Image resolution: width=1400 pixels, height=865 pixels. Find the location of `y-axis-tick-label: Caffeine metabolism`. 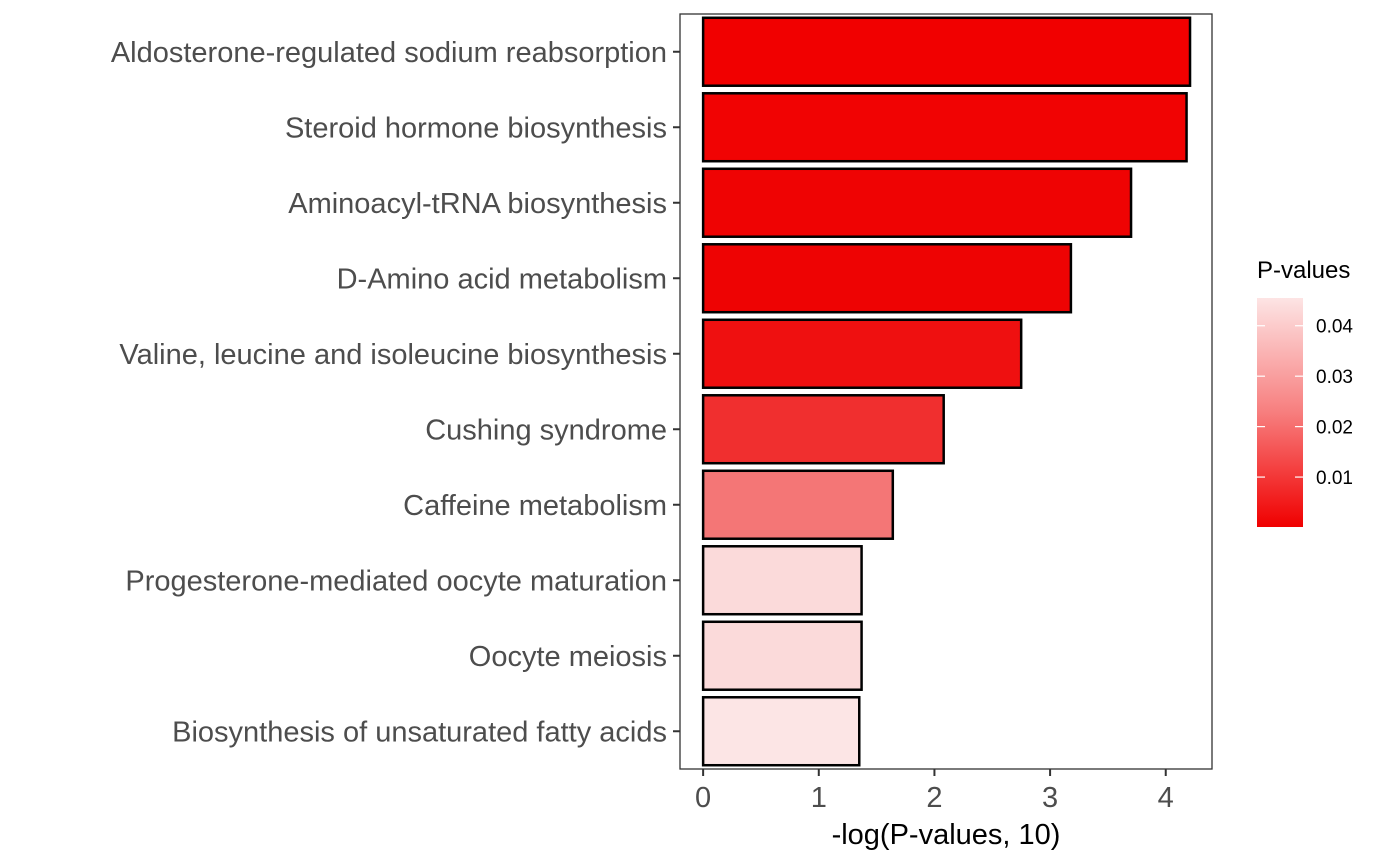

y-axis-tick-label: Caffeine metabolism is located at coordinates (535, 506).